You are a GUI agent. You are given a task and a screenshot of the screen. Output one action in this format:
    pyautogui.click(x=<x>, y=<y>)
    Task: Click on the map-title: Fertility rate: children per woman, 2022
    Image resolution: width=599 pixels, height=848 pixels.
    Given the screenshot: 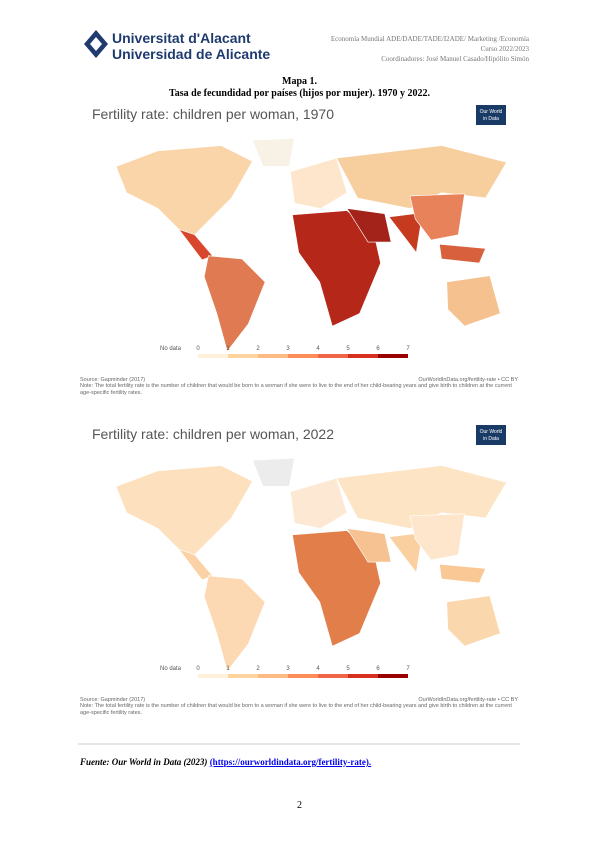 What is the action you would take?
    pyautogui.click(x=213, y=434)
    